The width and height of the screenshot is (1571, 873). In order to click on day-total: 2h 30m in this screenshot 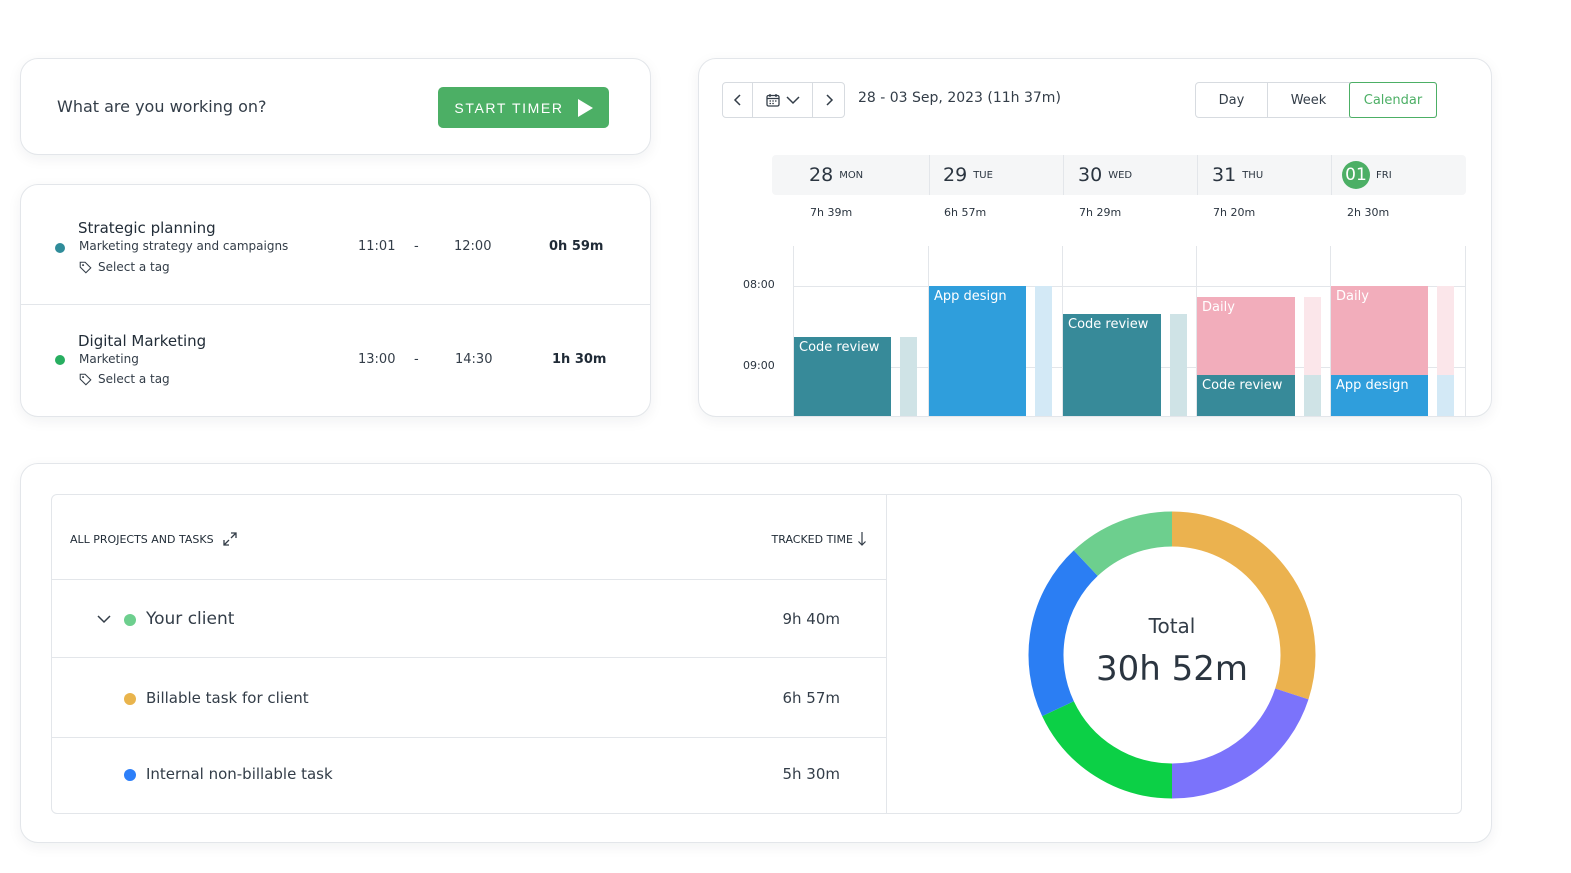, I will do `click(1368, 212)`.